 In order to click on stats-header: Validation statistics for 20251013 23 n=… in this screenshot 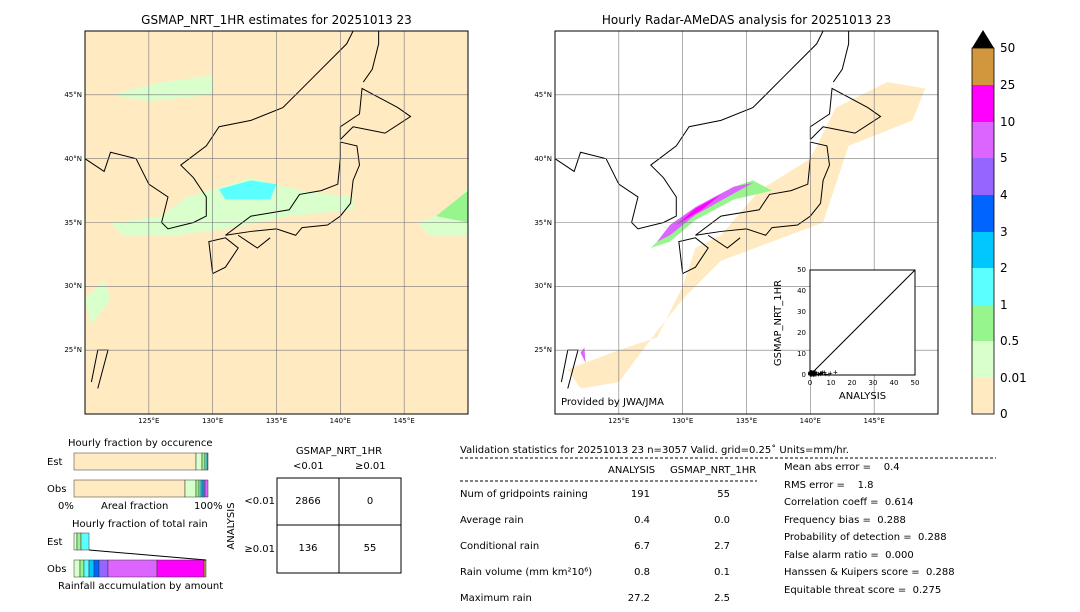, I will do `click(654, 450)`.